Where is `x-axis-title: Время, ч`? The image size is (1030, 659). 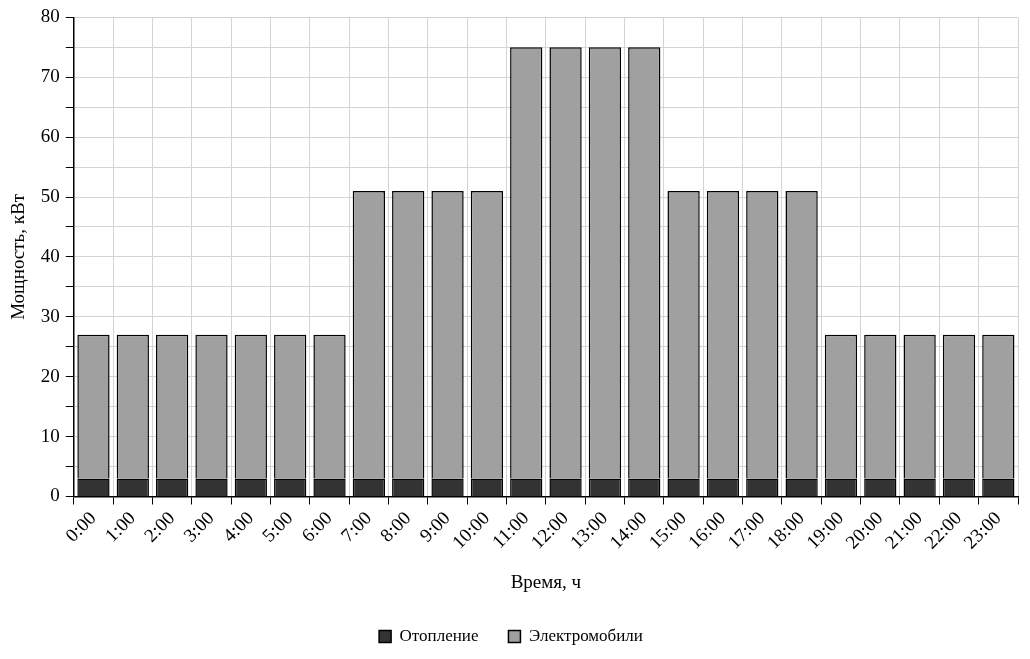
x-axis-title: Время, ч is located at coordinates (546, 581).